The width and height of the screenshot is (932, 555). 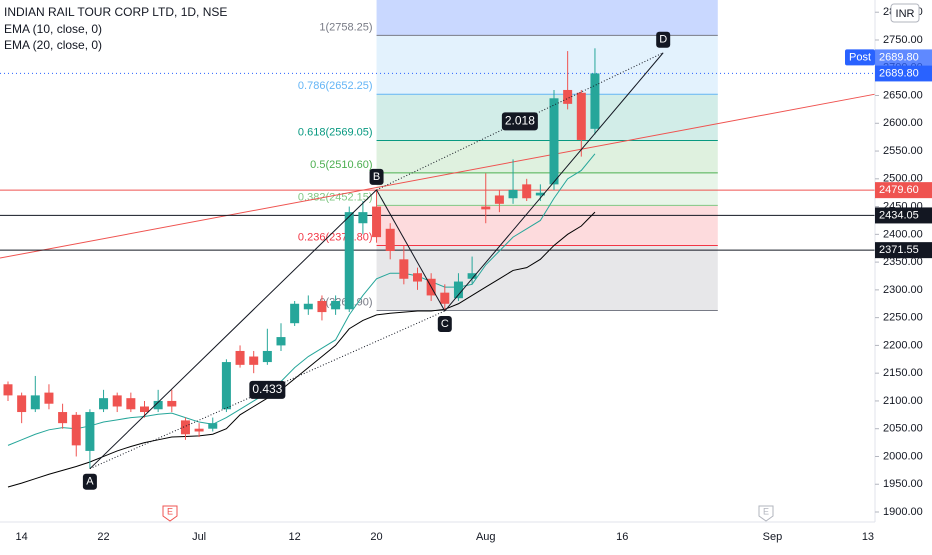 What do you see at coordinates (903, 345) in the screenshot?
I see `y-tick-label: 2200.00` at bounding box center [903, 345].